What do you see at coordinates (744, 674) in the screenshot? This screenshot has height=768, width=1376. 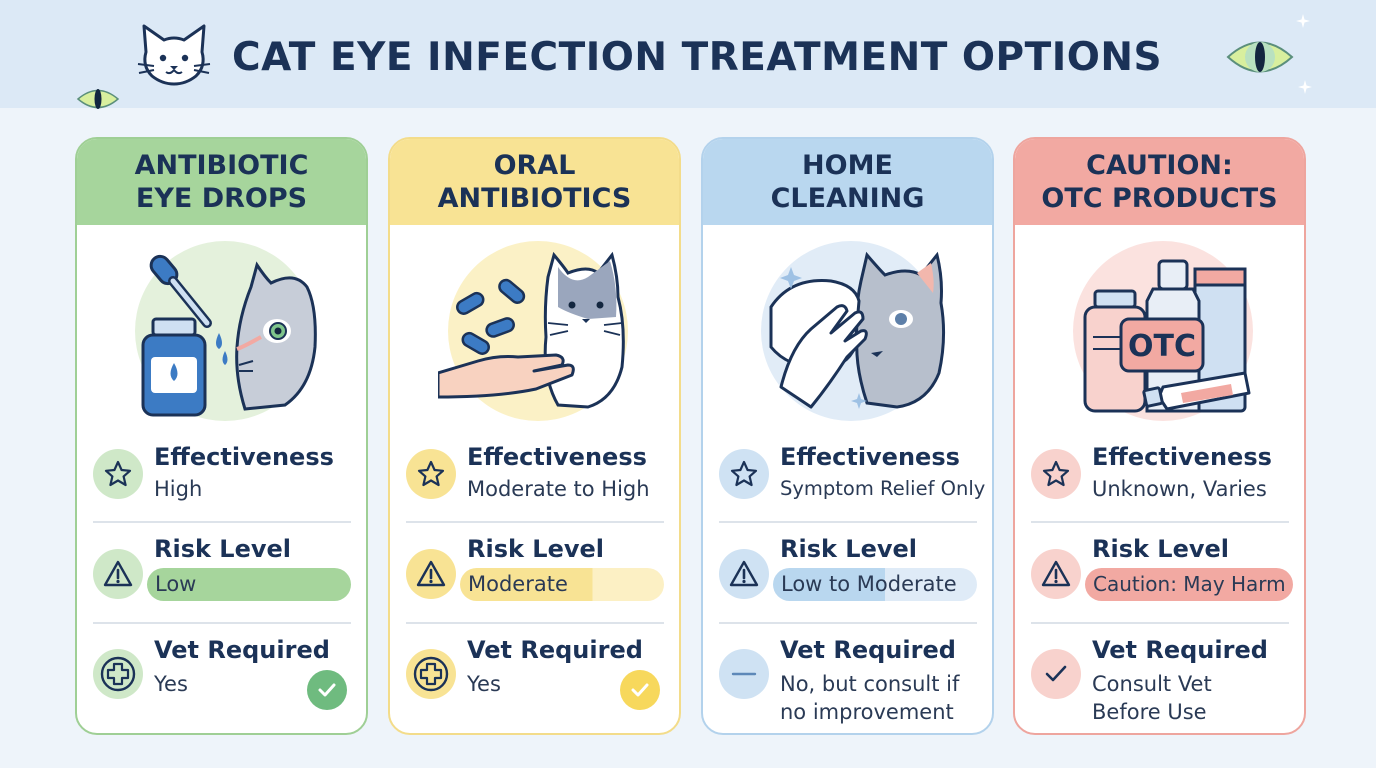 I see `minus-circle-icon` at bounding box center [744, 674].